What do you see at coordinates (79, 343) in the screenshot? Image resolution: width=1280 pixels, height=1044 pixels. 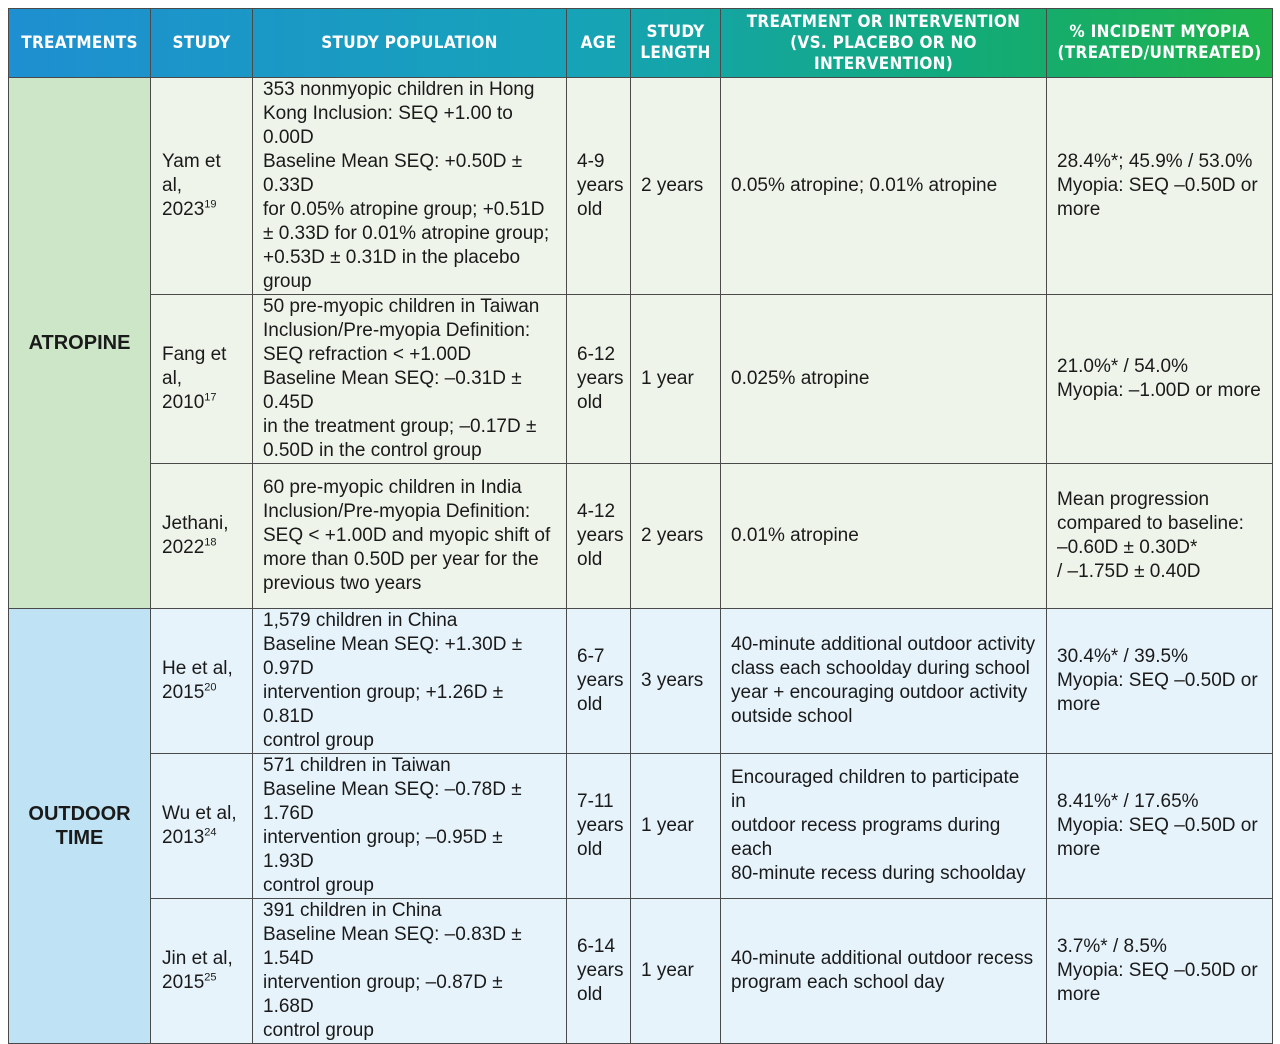 I see `category-label: ATROPINE` at bounding box center [79, 343].